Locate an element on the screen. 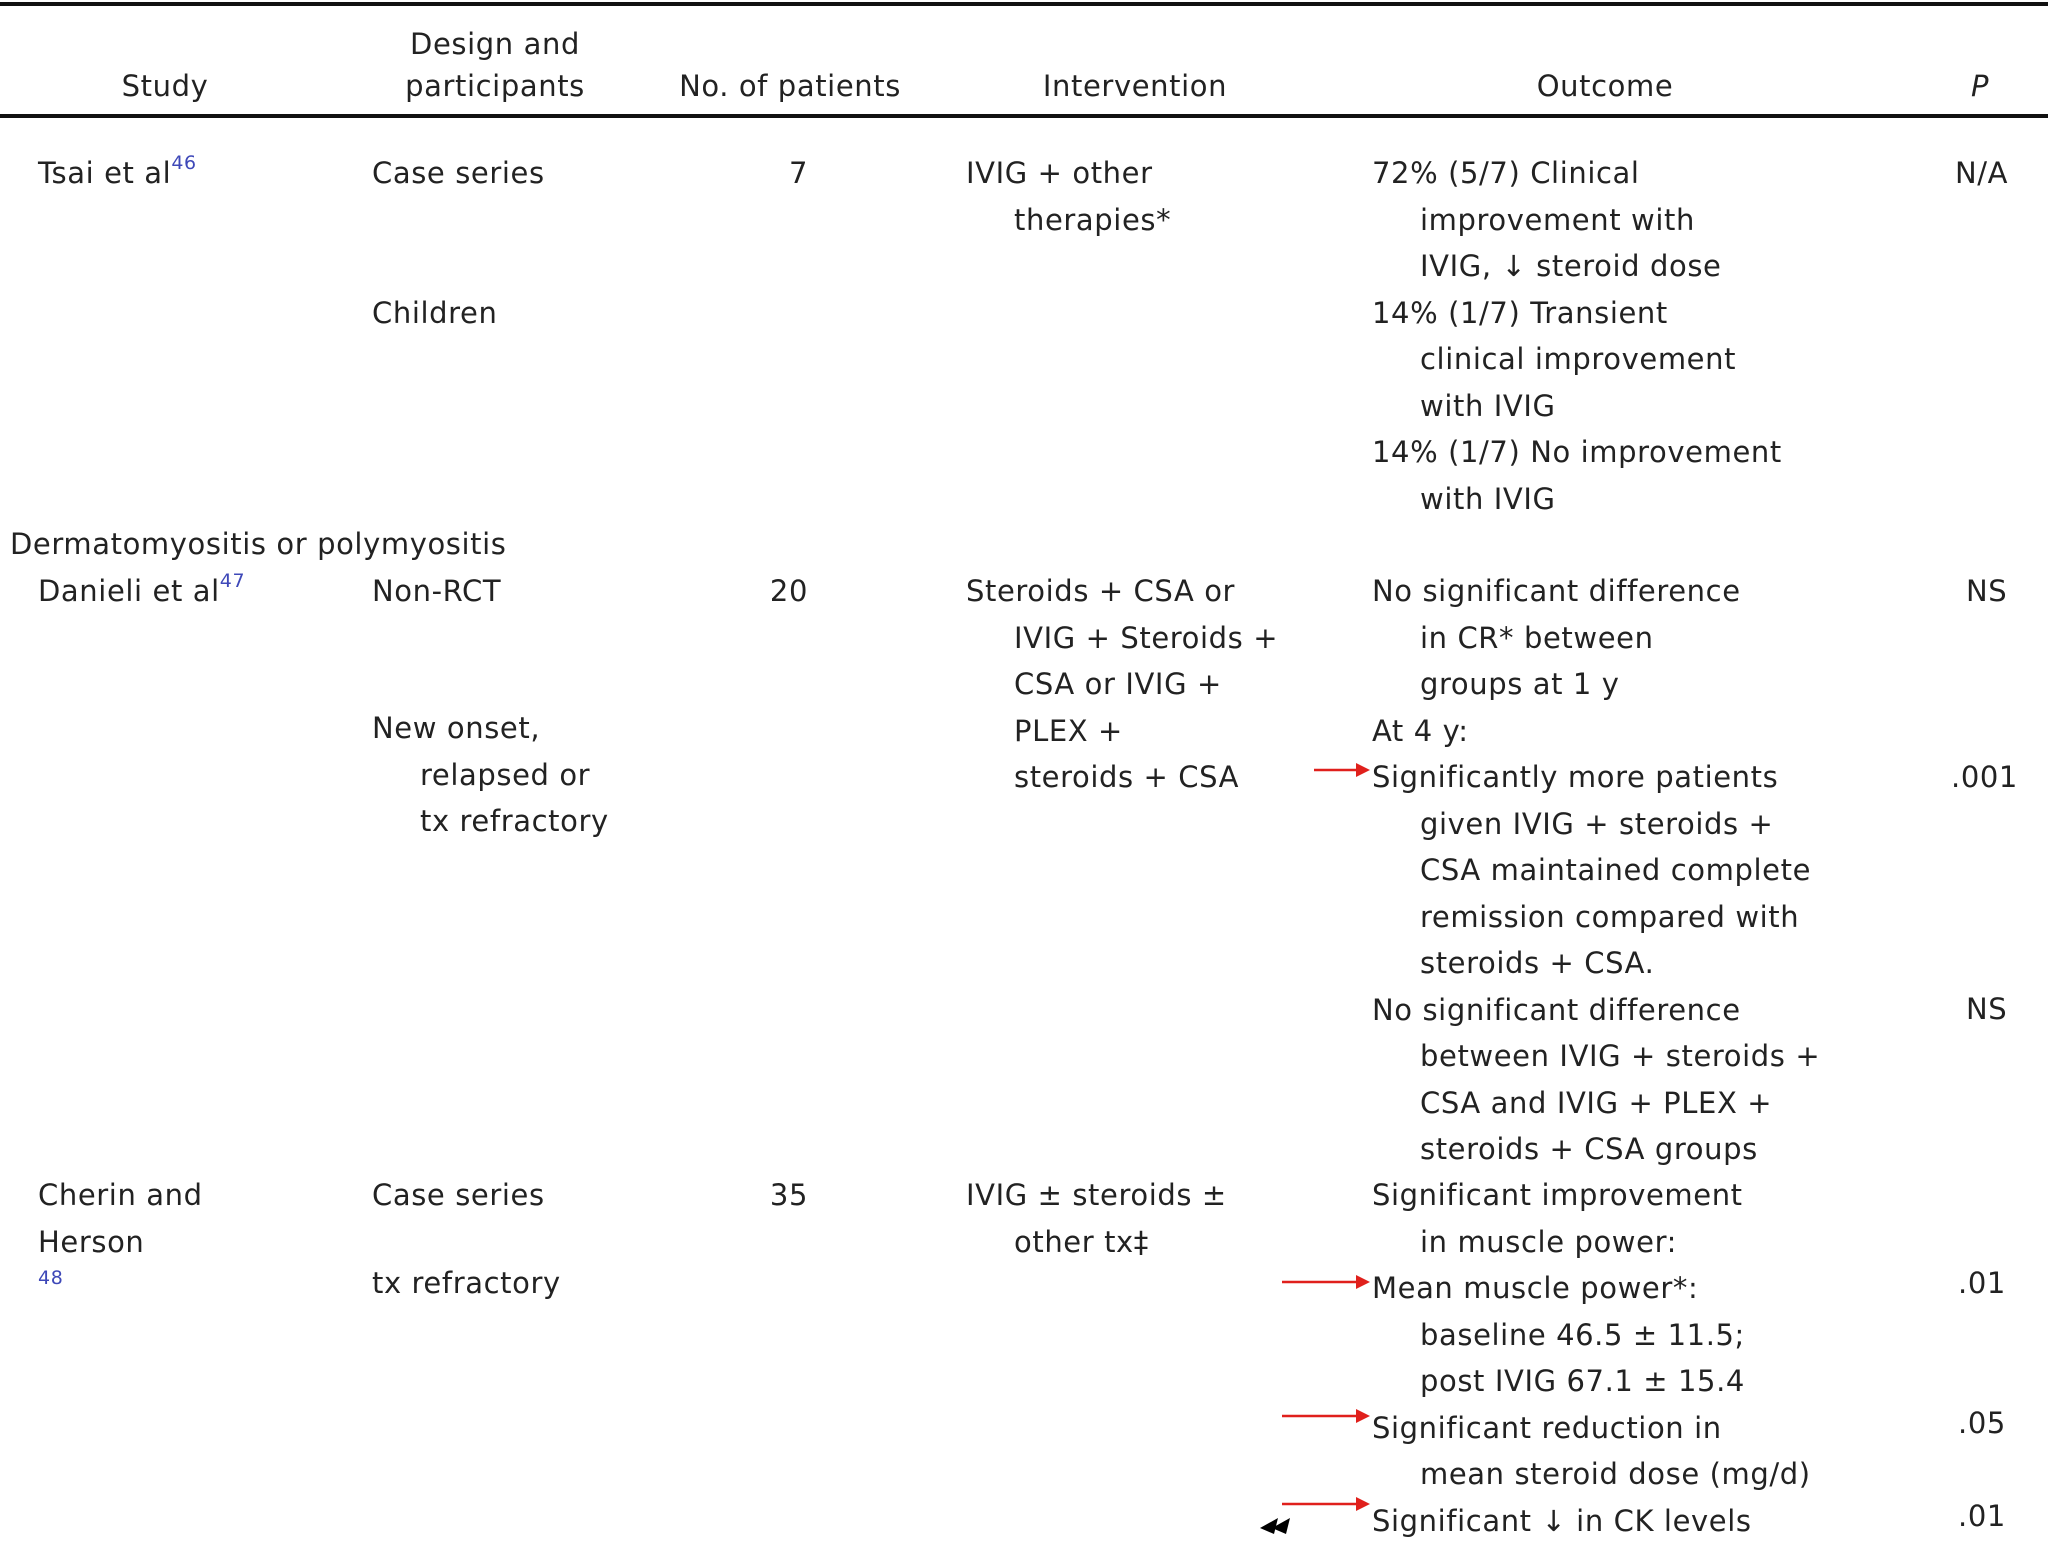 This screenshot has height=1544, width=2048. design-line: relapsed or is located at coordinates (490, 775).